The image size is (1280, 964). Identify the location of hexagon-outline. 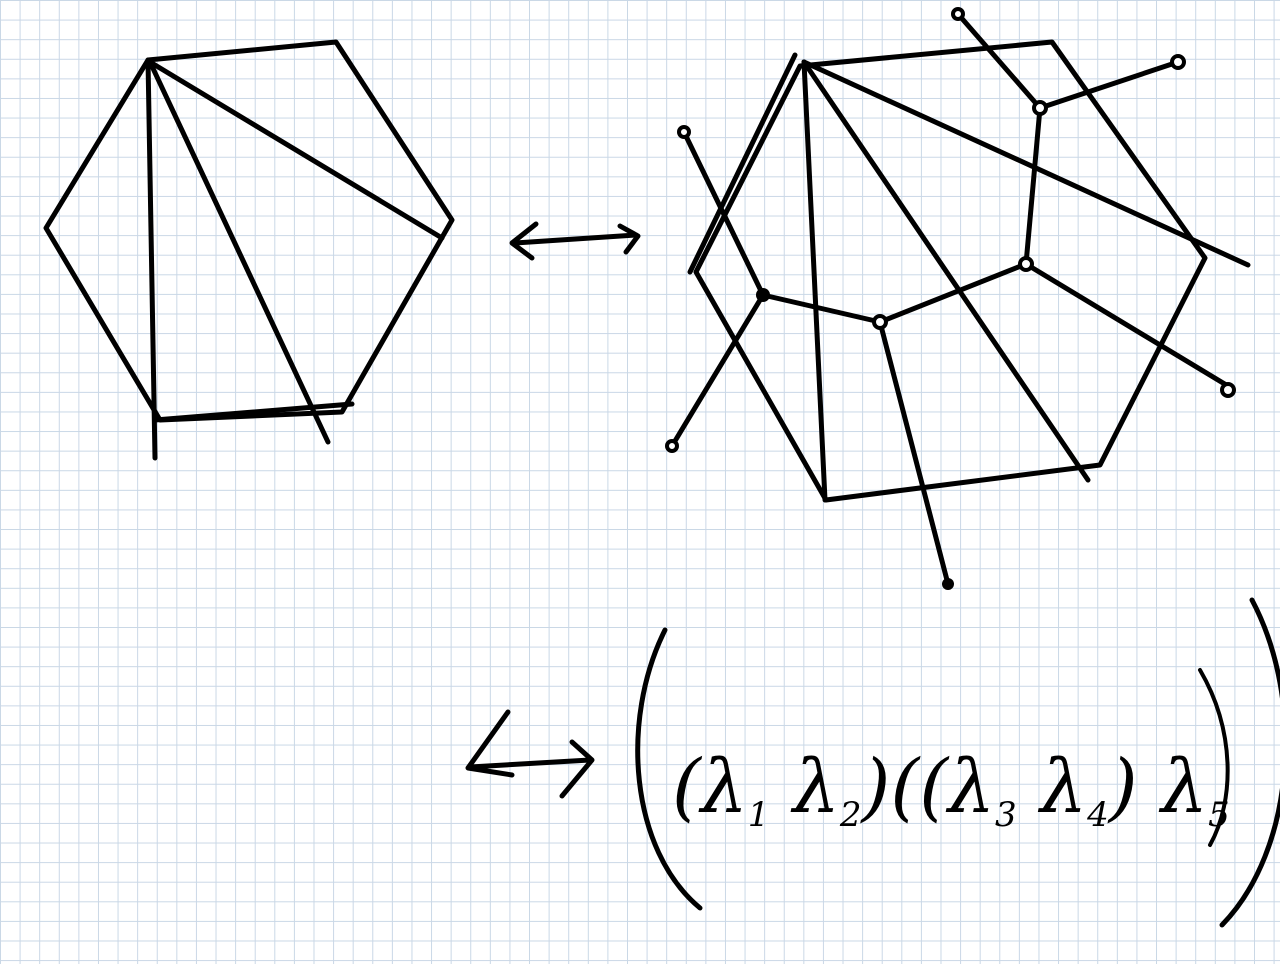
(249, 231).